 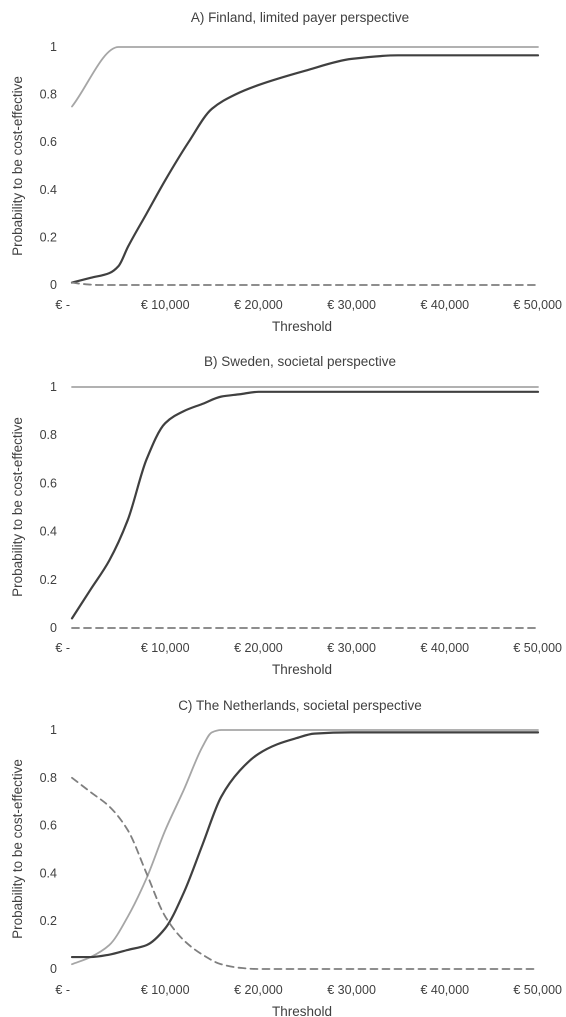 What do you see at coordinates (300, 361) in the screenshot?
I see `chart-title: B) Sweden, societal perspective` at bounding box center [300, 361].